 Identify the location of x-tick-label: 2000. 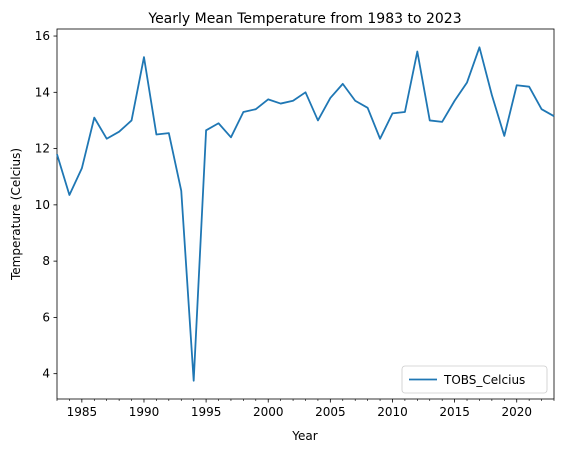
(268, 412).